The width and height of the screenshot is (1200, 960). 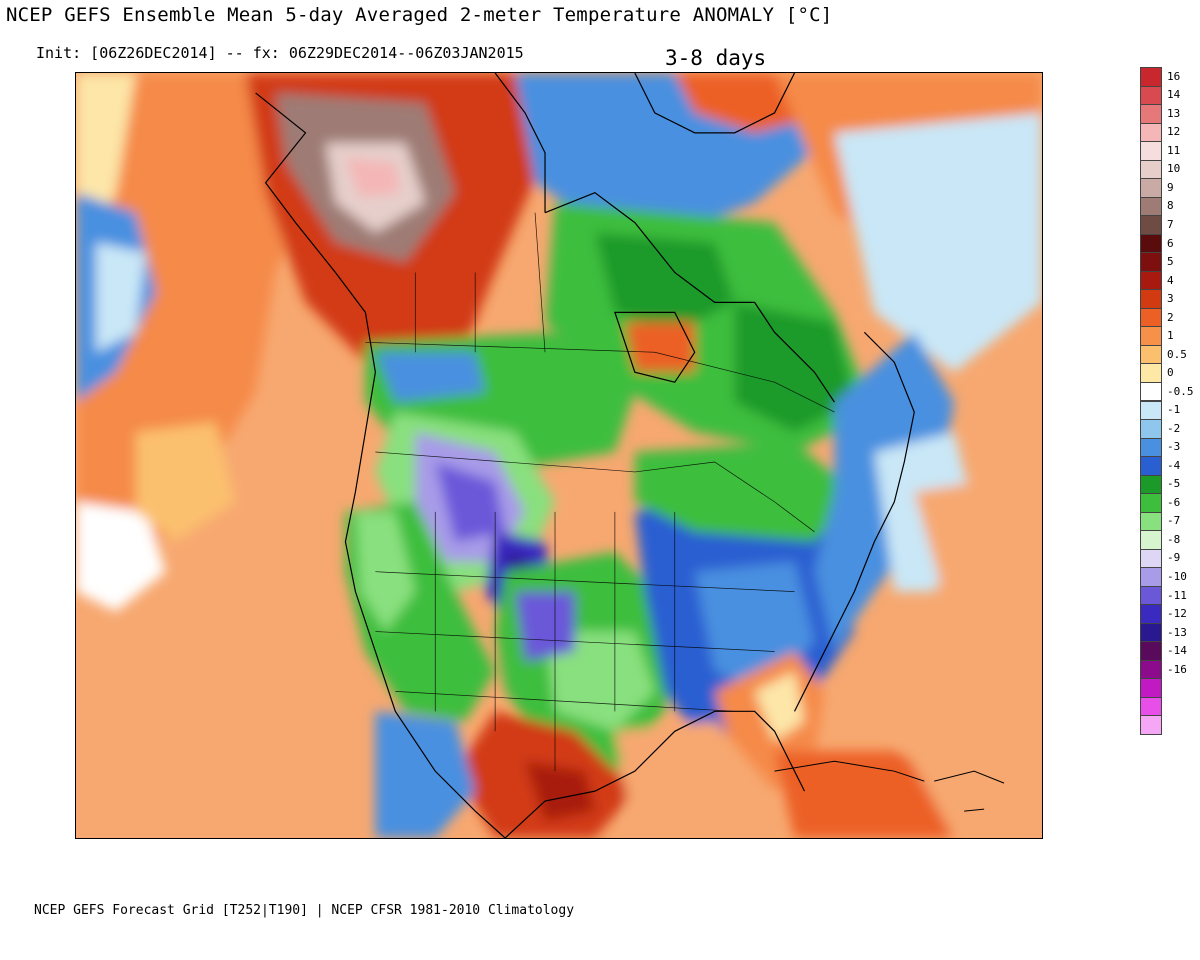 I want to click on colorbar-tick-label: 4, so click(x=1170, y=280).